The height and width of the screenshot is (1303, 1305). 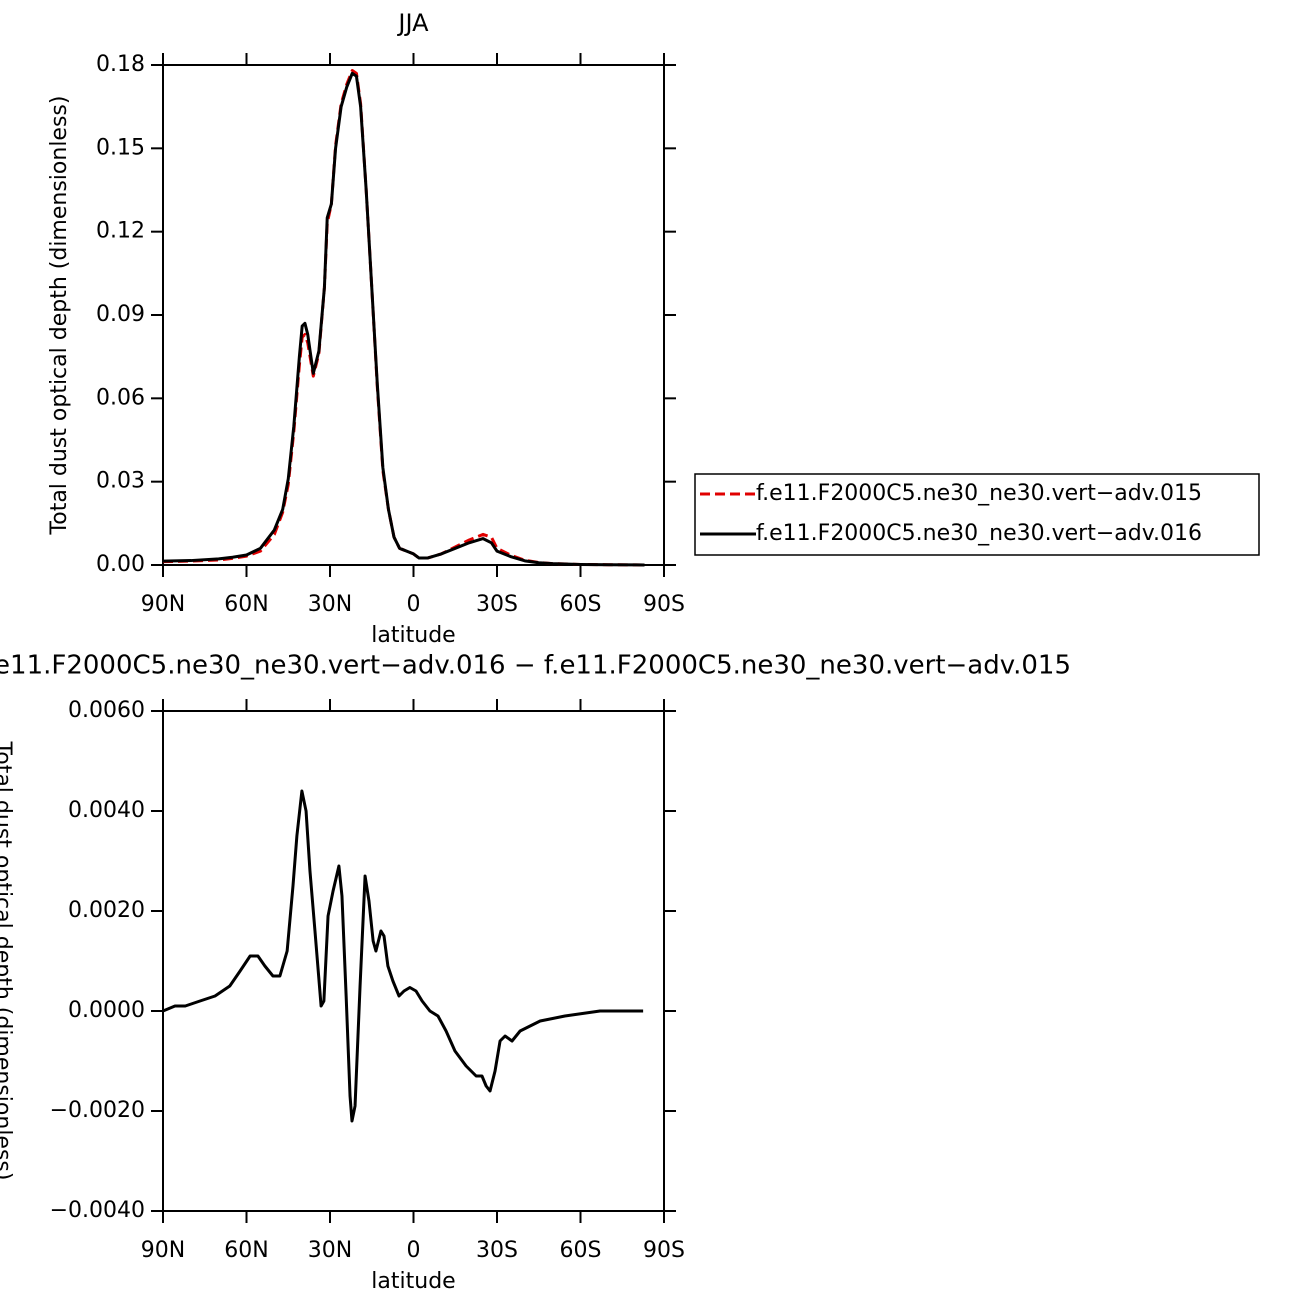 I want to click on legend-label: f.e11.F2000C5.ne30_ne30.vert−adv.016, so click(x=979, y=533).